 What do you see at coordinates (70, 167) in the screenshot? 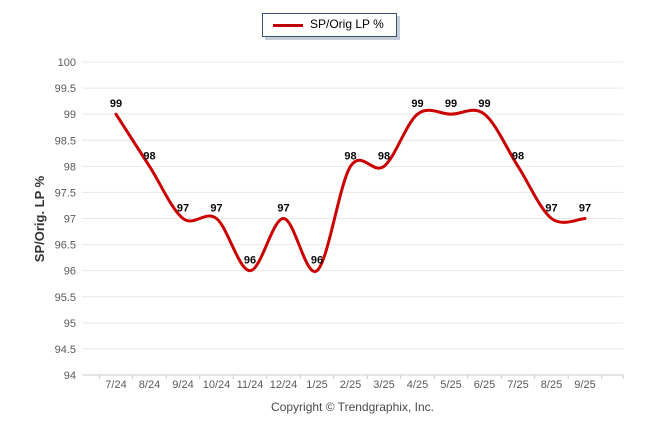
I see `y-tick-label: 98` at bounding box center [70, 167].